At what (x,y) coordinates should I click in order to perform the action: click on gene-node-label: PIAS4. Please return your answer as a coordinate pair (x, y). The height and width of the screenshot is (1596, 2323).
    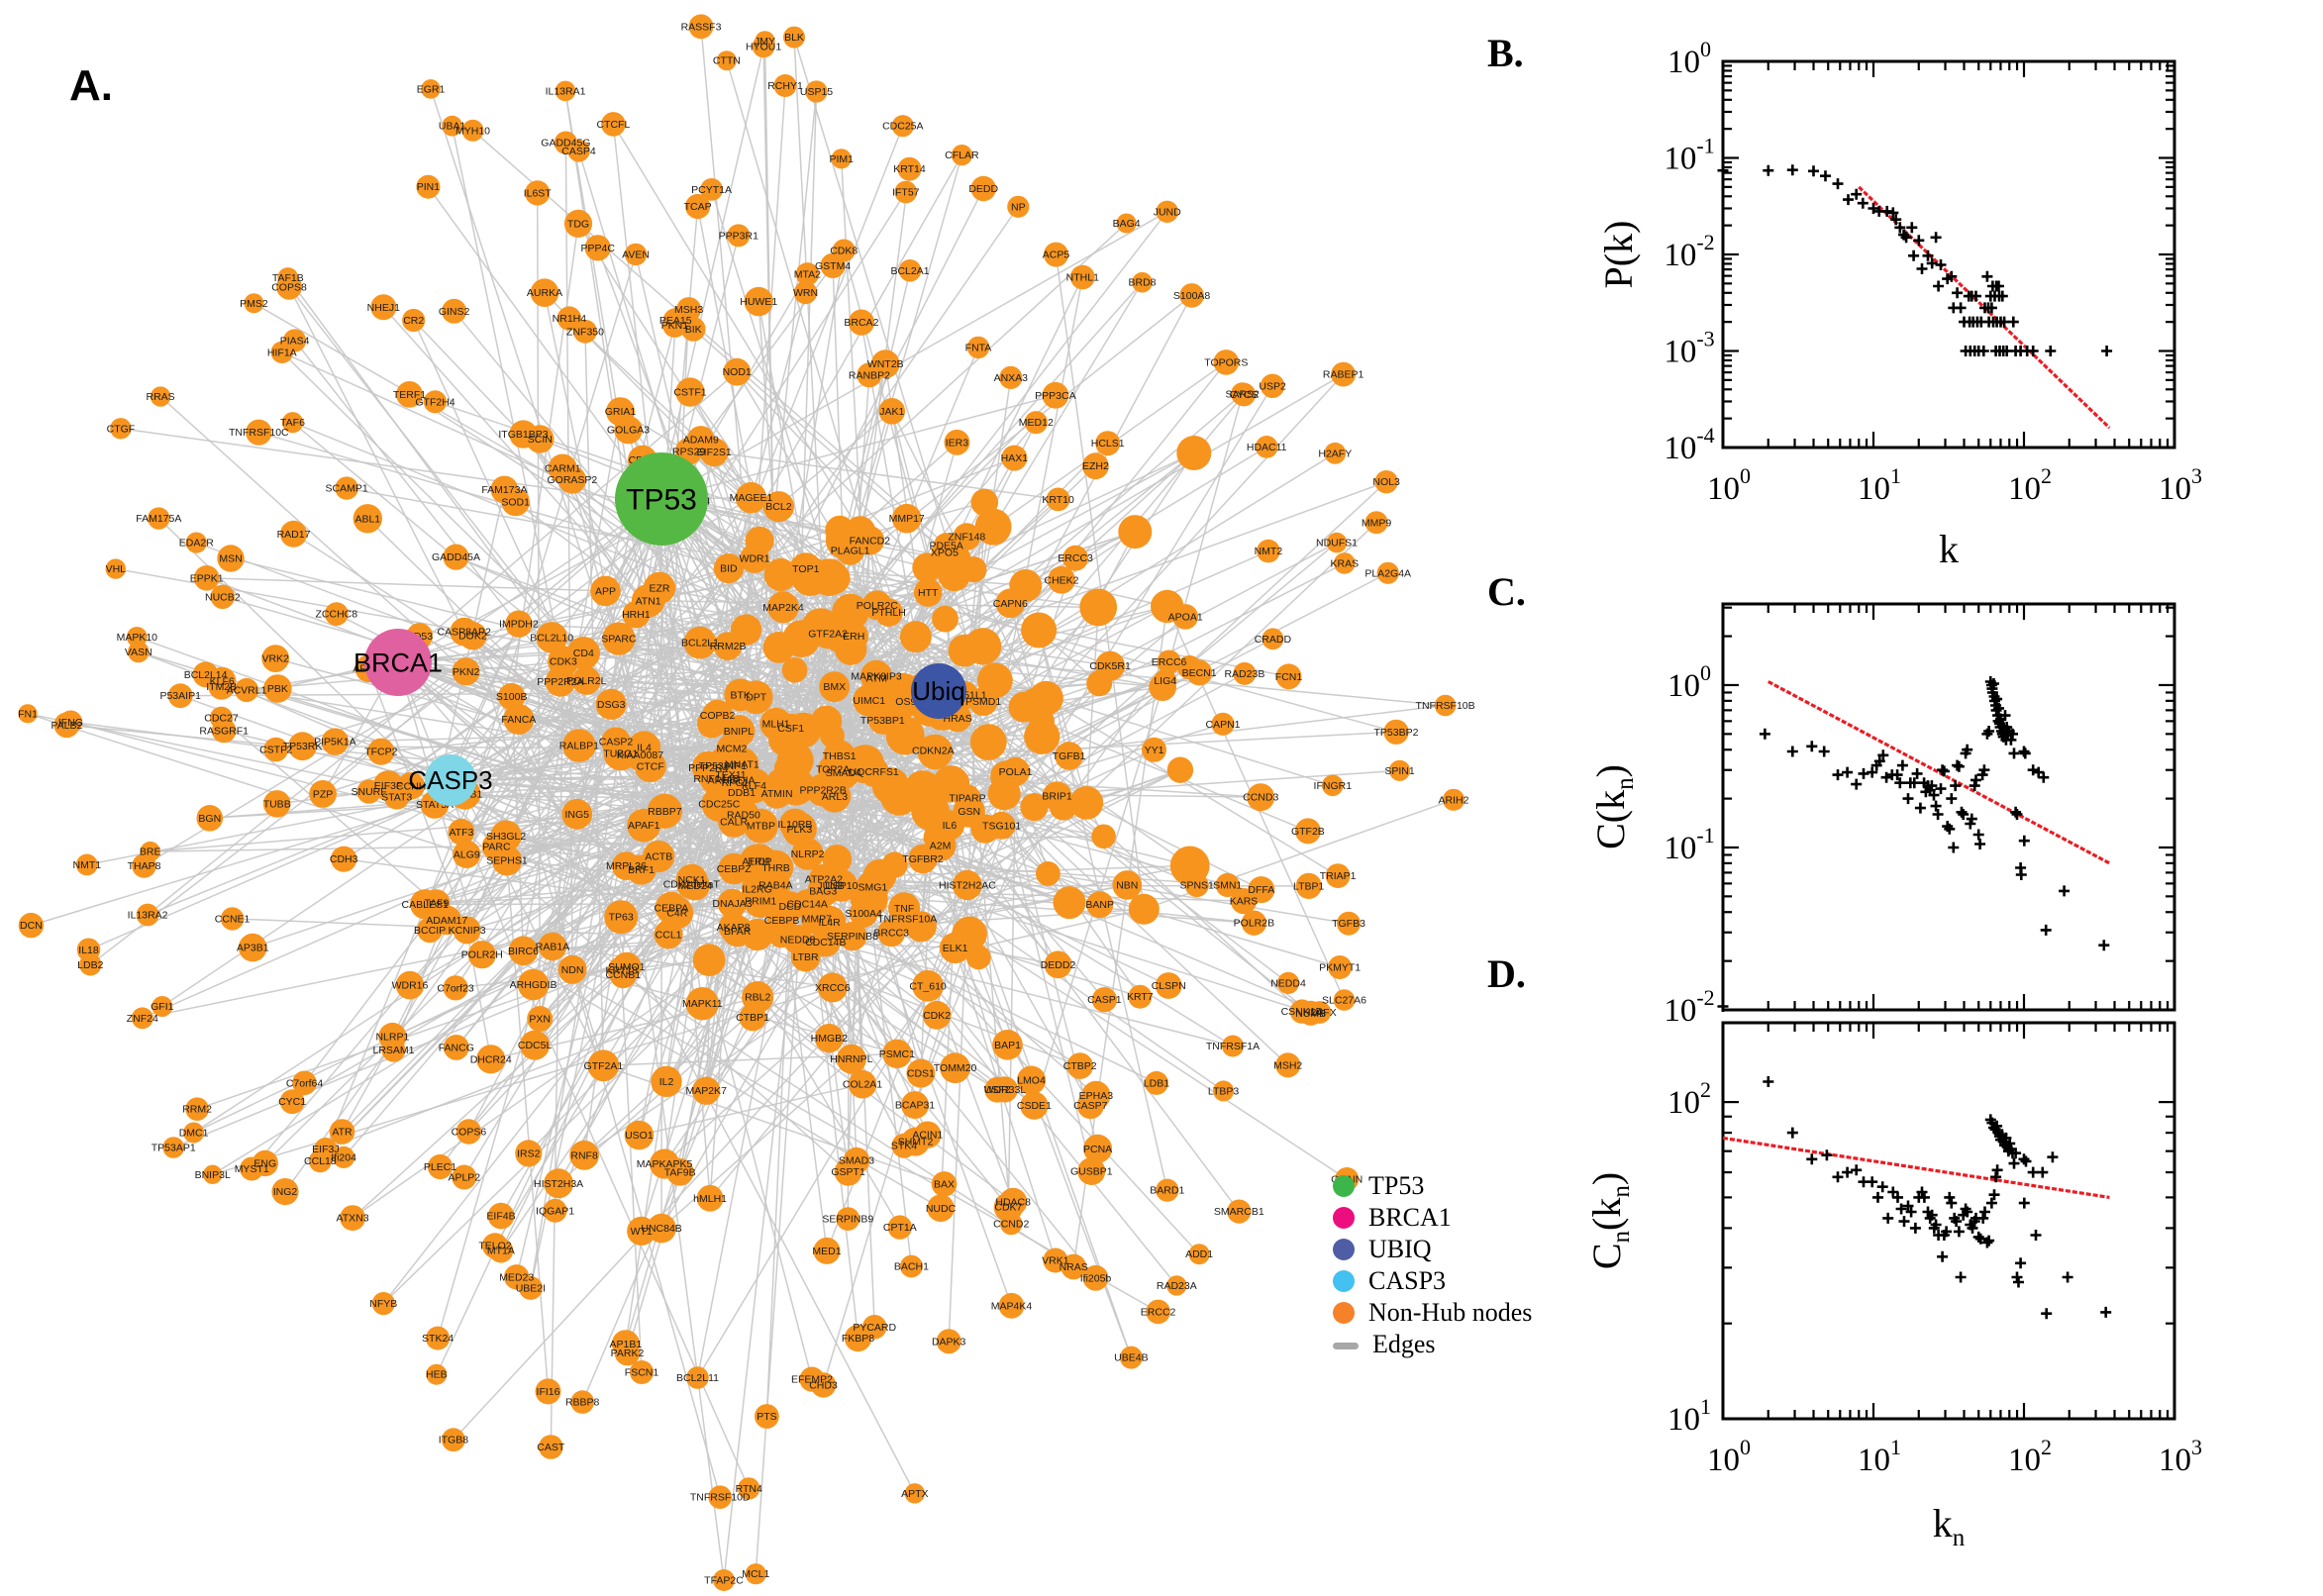
    Looking at the image, I should click on (295, 342).